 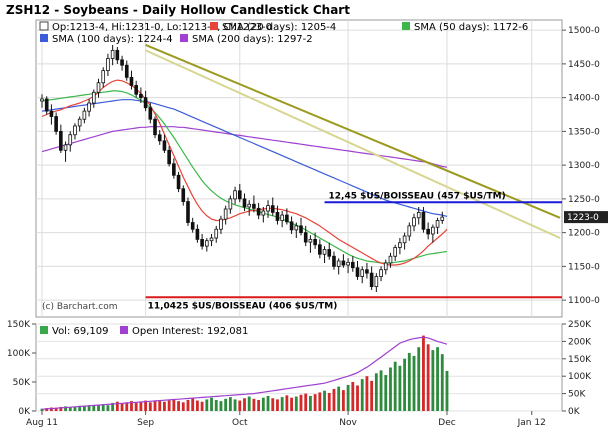 What do you see at coordinates (22, 383) in the screenshot?
I see `volume-tick-label: 50K` at bounding box center [22, 383].